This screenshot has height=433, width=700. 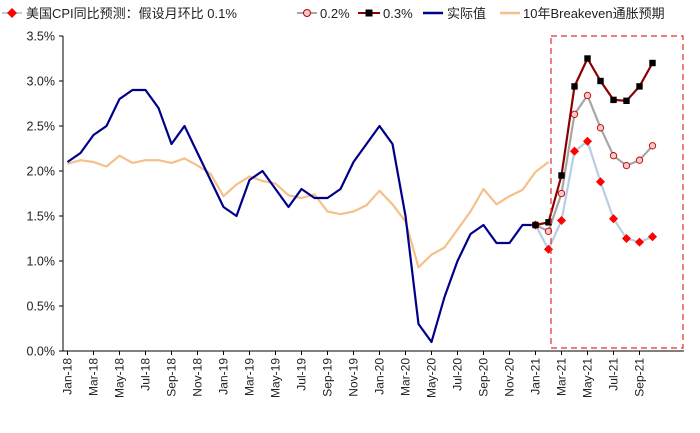 What do you see at coordinates (41, 37) in the screenshot?
I see `y-tick-label: 3.5%` at bounding box center [41, 37].